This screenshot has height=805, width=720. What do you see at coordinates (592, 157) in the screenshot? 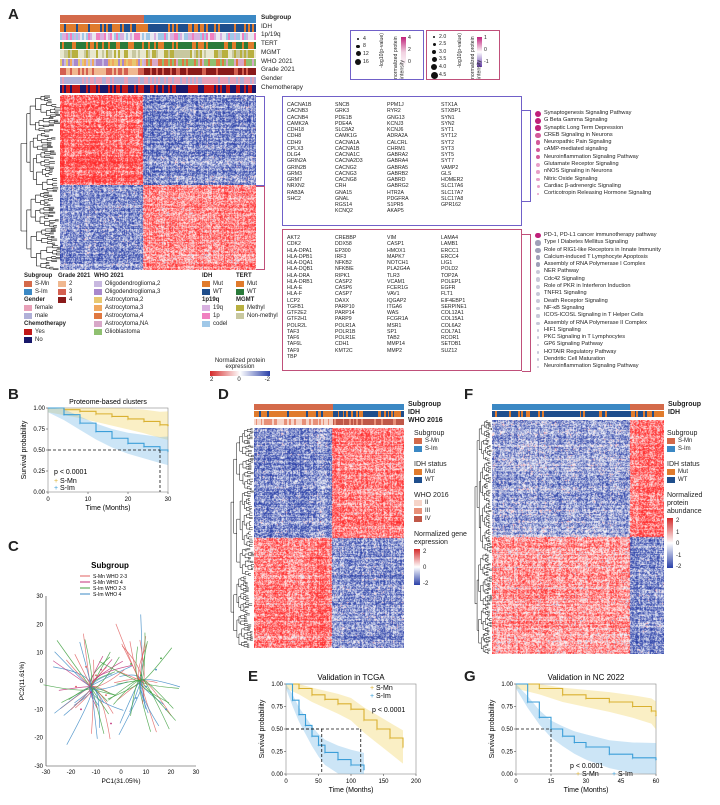
I see `pathway-item: Neuroinflammation Signaling Pathway` at bounding box center [592, 157].